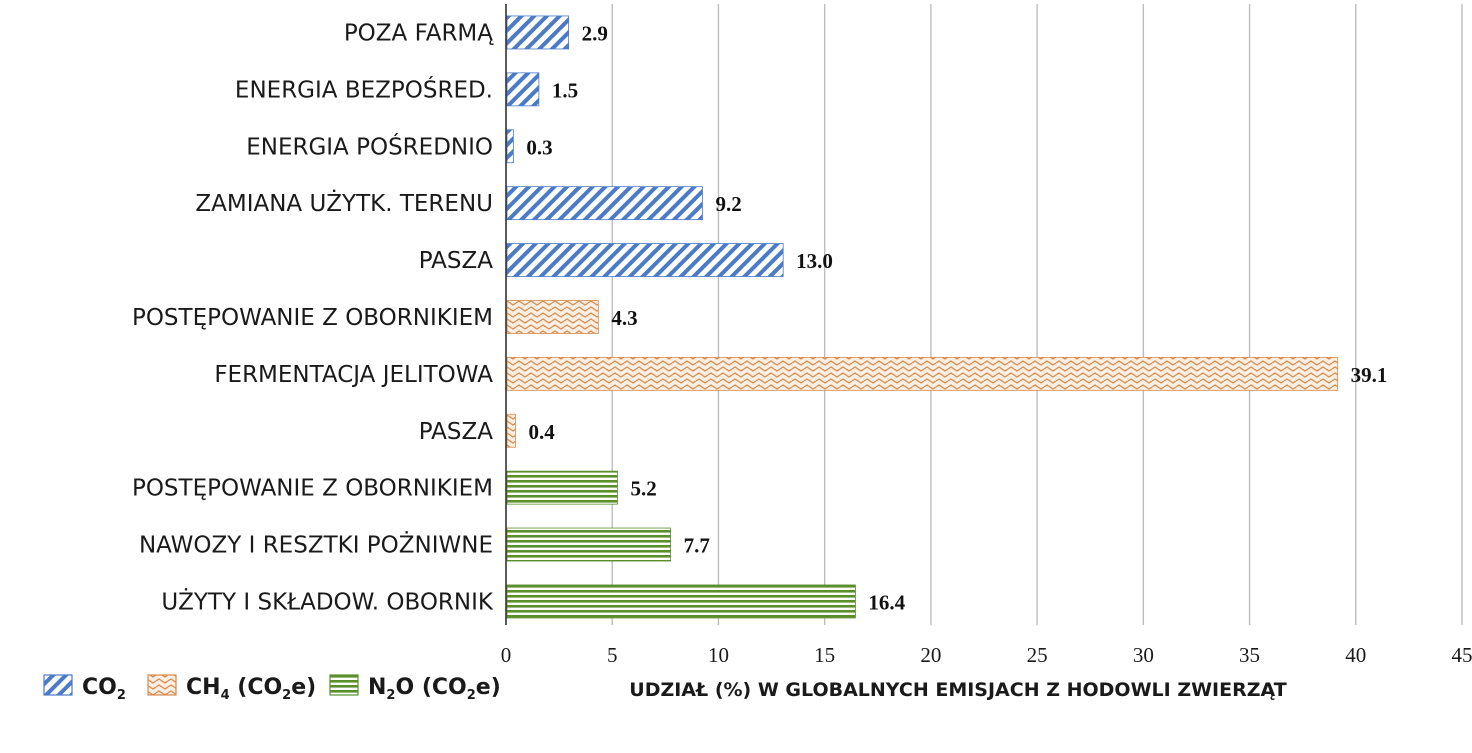 The height and width of the screenshot is (753, 1472). I want to click on category-label: ENERGIA POŚREDNIO, so click(369, 146).